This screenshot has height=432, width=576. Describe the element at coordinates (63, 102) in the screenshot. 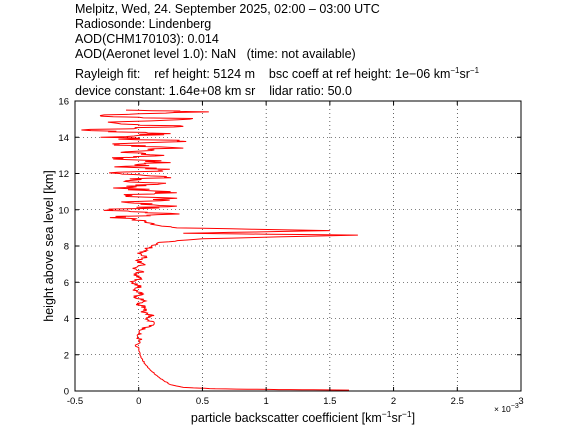

I see `y-tick-label: 16` at that location.